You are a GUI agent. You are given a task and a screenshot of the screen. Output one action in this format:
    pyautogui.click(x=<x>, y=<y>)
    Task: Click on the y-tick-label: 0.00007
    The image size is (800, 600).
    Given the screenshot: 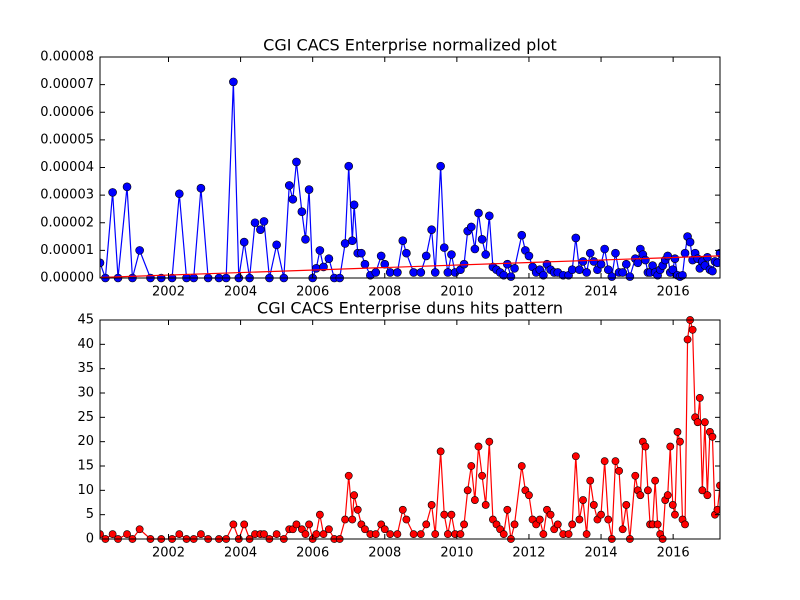 What is the action you would take?
    pyautogui.click(x=67, y=84)
    